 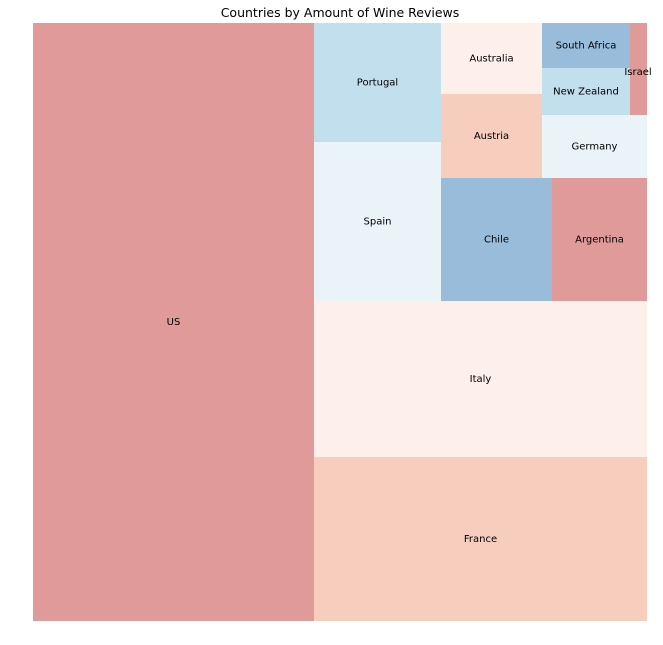 I want to click on tile-label-austria: Austria, so click(x=491, y=136).